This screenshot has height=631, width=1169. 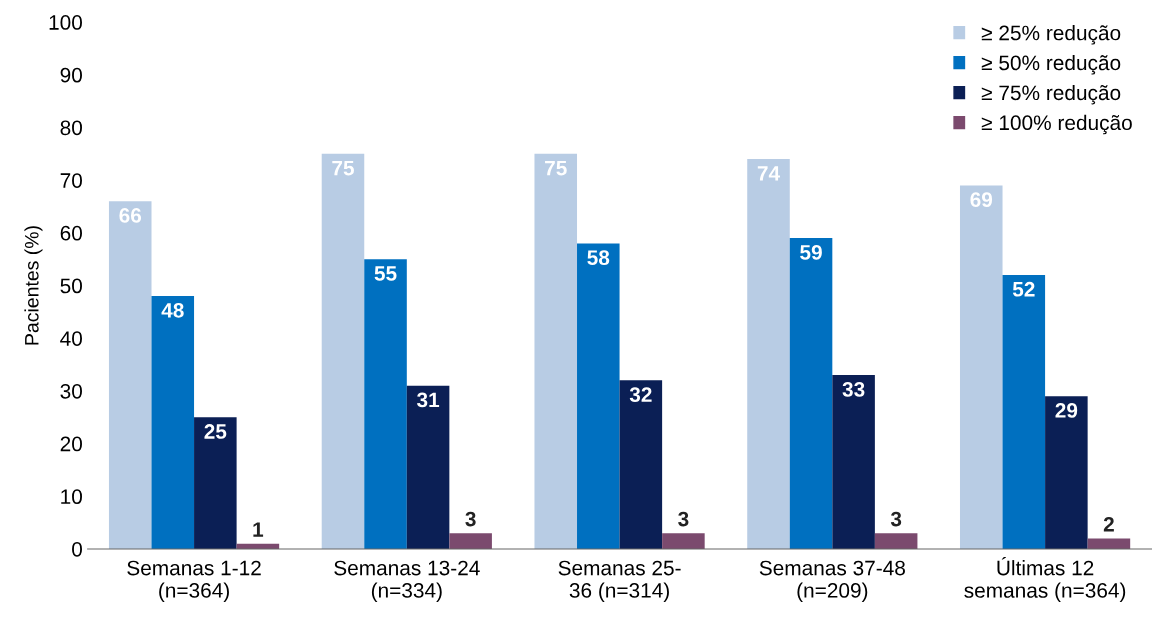 What do you see at coordinates (853, 389) in the screenshot?
I see `data-label: 33` at bounding box center [853, 389].